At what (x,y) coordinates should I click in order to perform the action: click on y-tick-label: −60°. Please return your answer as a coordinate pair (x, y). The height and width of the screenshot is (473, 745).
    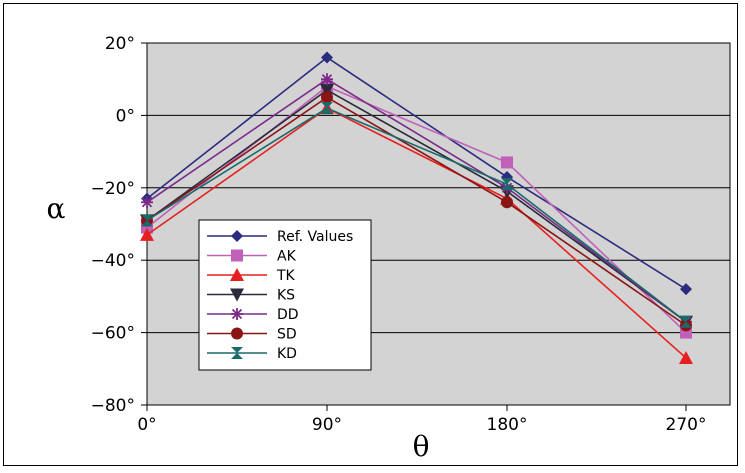
    Looking at the image, I should click on (113, 334).